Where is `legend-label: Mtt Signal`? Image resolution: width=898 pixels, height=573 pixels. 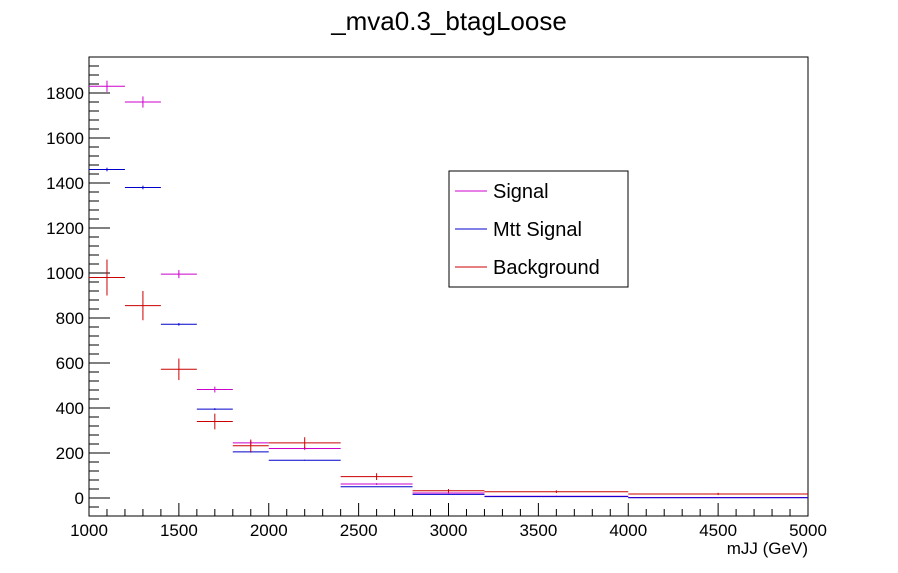
legend-label: Mtt Signal is located at coordinates (537, 230).